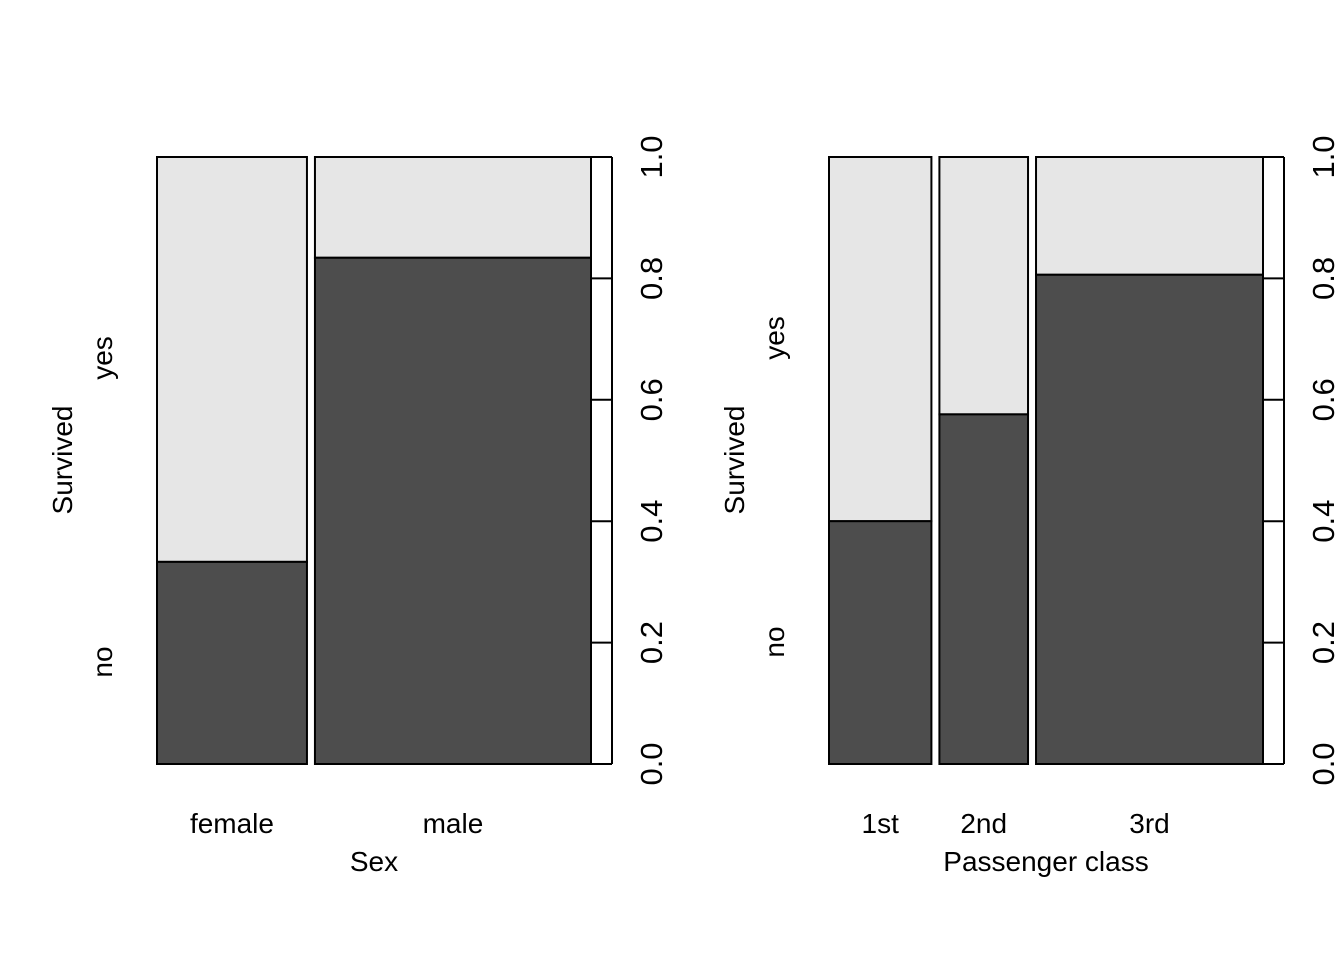 This screenshot has height=960, width=1344. What do you see at coordinates (1302, 460) in the screenshot?
I see `panel-class-y-axis: 0.0 0.2 0.4 0.6 0.8 1.0` at bounding box center [1302, 460].